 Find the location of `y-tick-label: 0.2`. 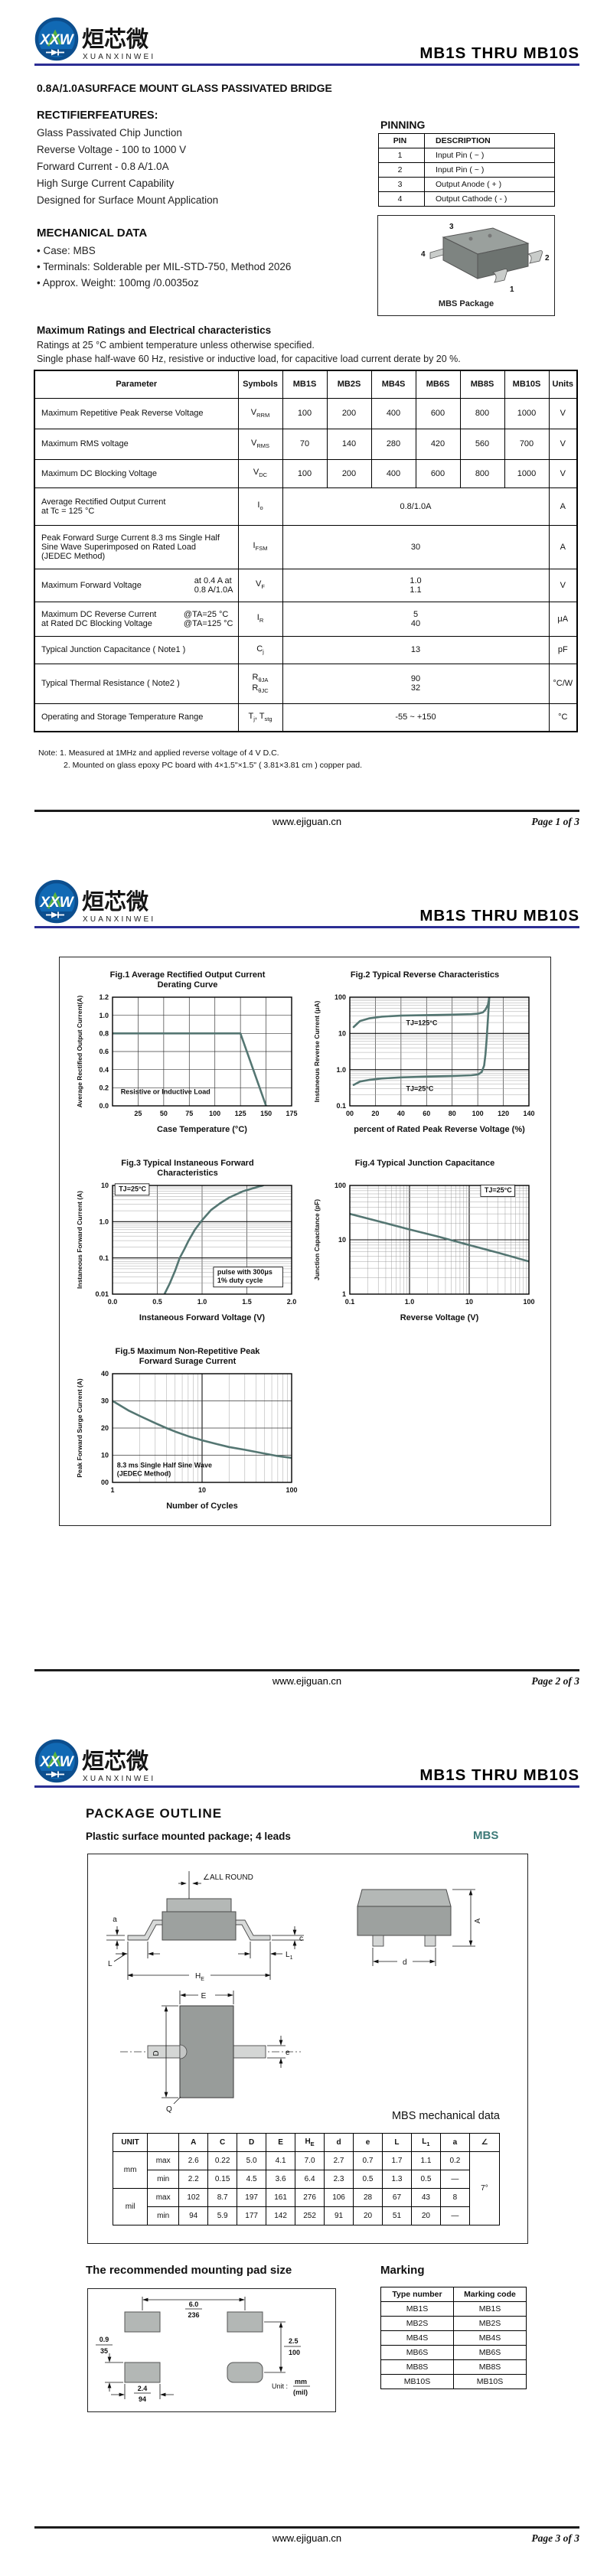

y-tick-label: 0.2 is located at coordinates (104, 1088).